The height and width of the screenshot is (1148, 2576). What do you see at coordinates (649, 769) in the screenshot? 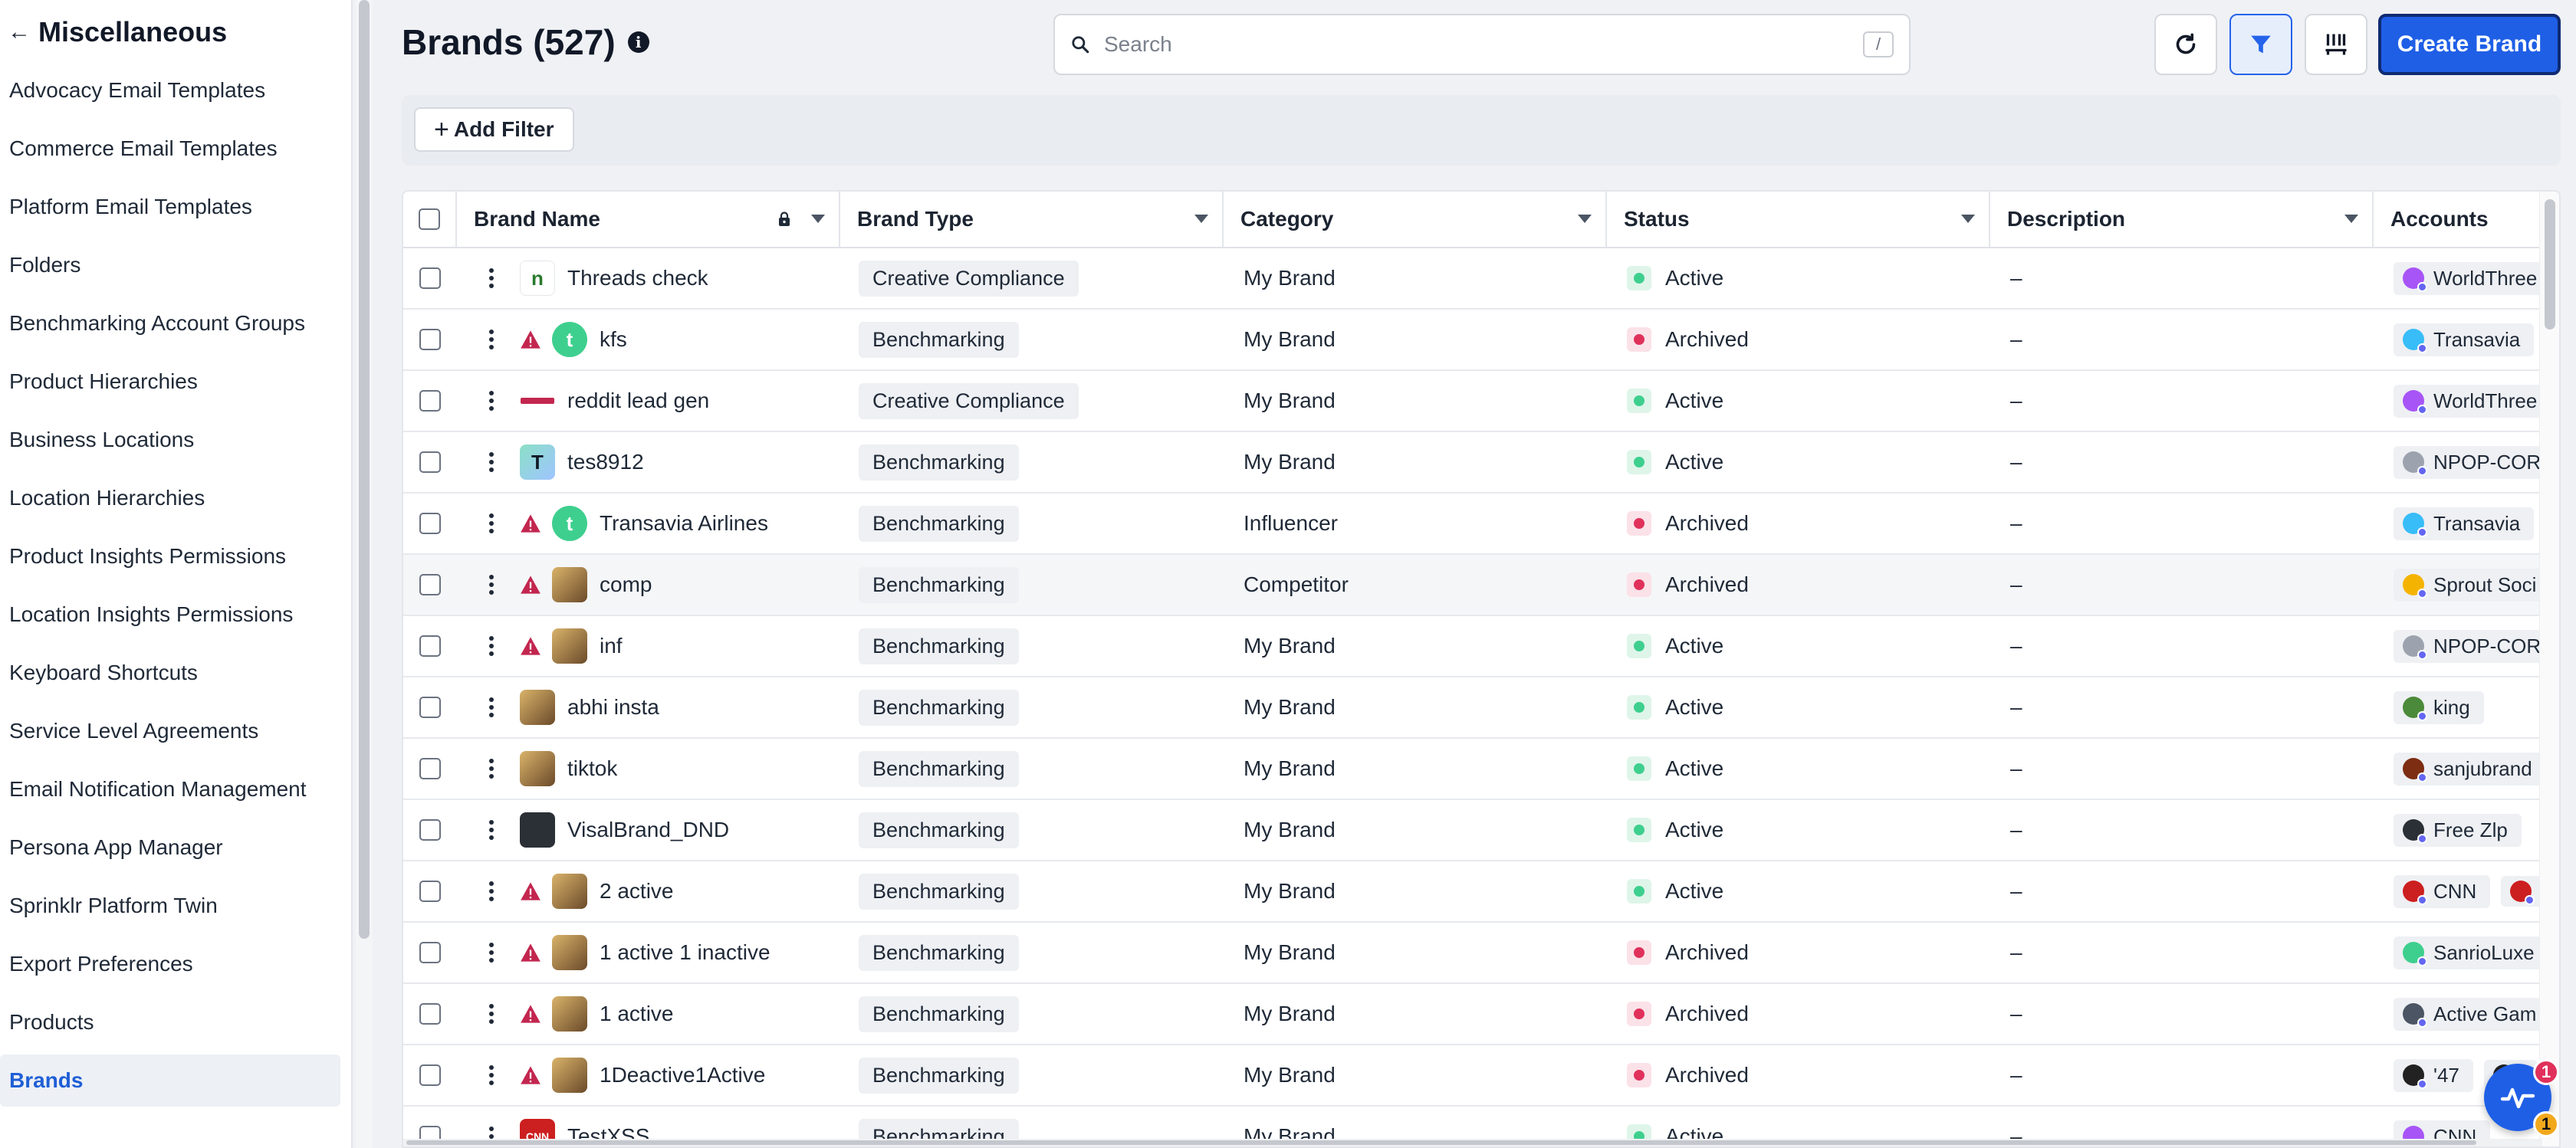
I see `brand-name-cell: tiktok` at bounding box center [649, 769].